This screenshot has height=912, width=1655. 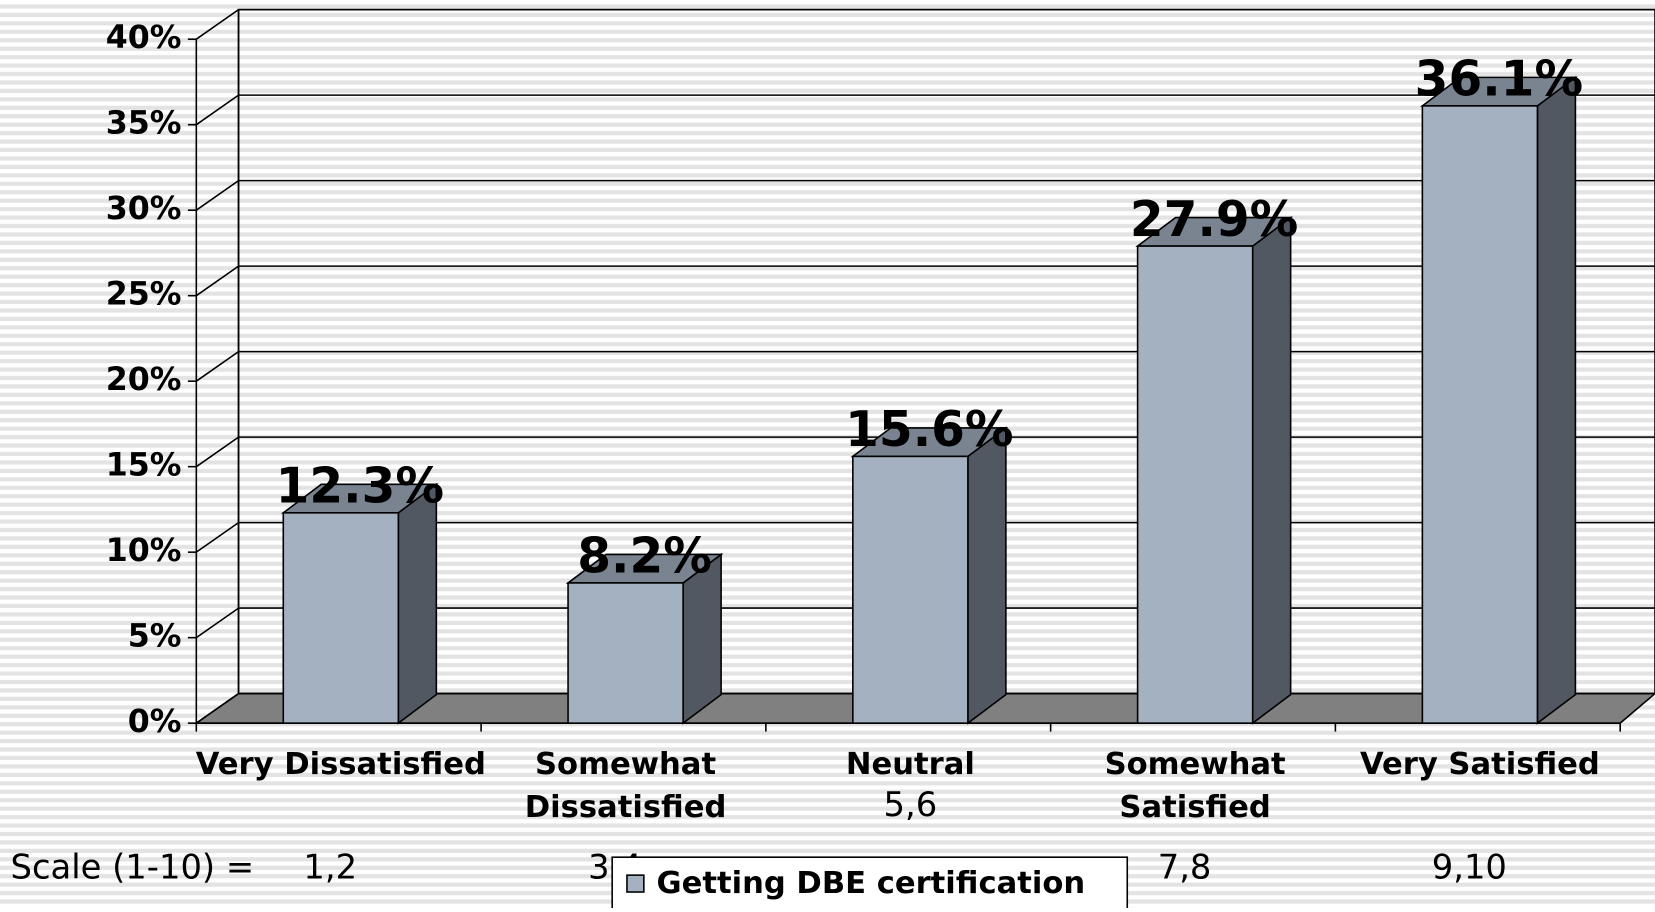 I want to click on data-label: 27.9%, so click(x=1214, y=220).